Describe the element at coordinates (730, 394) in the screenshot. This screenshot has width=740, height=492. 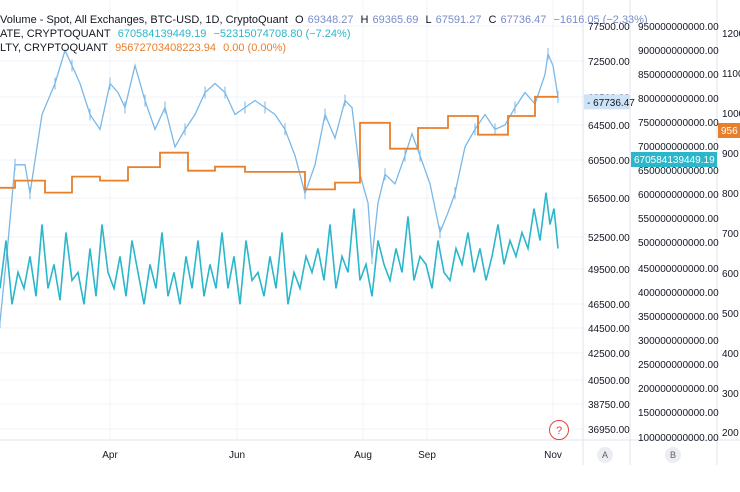
I see `c-axis-tick-label: 300` at that location.